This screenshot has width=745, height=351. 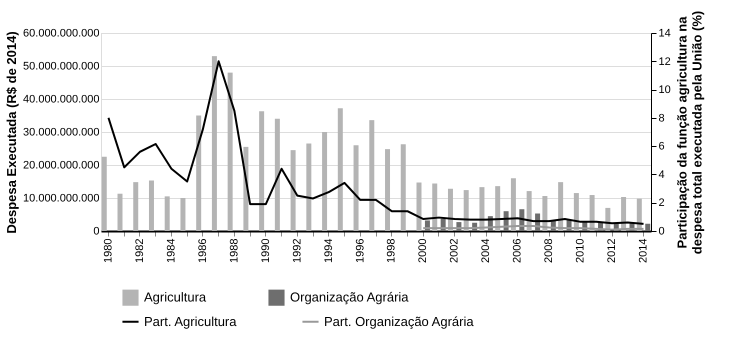 I want to click on x-tick-label: 2004, so click(x=486, y=250).